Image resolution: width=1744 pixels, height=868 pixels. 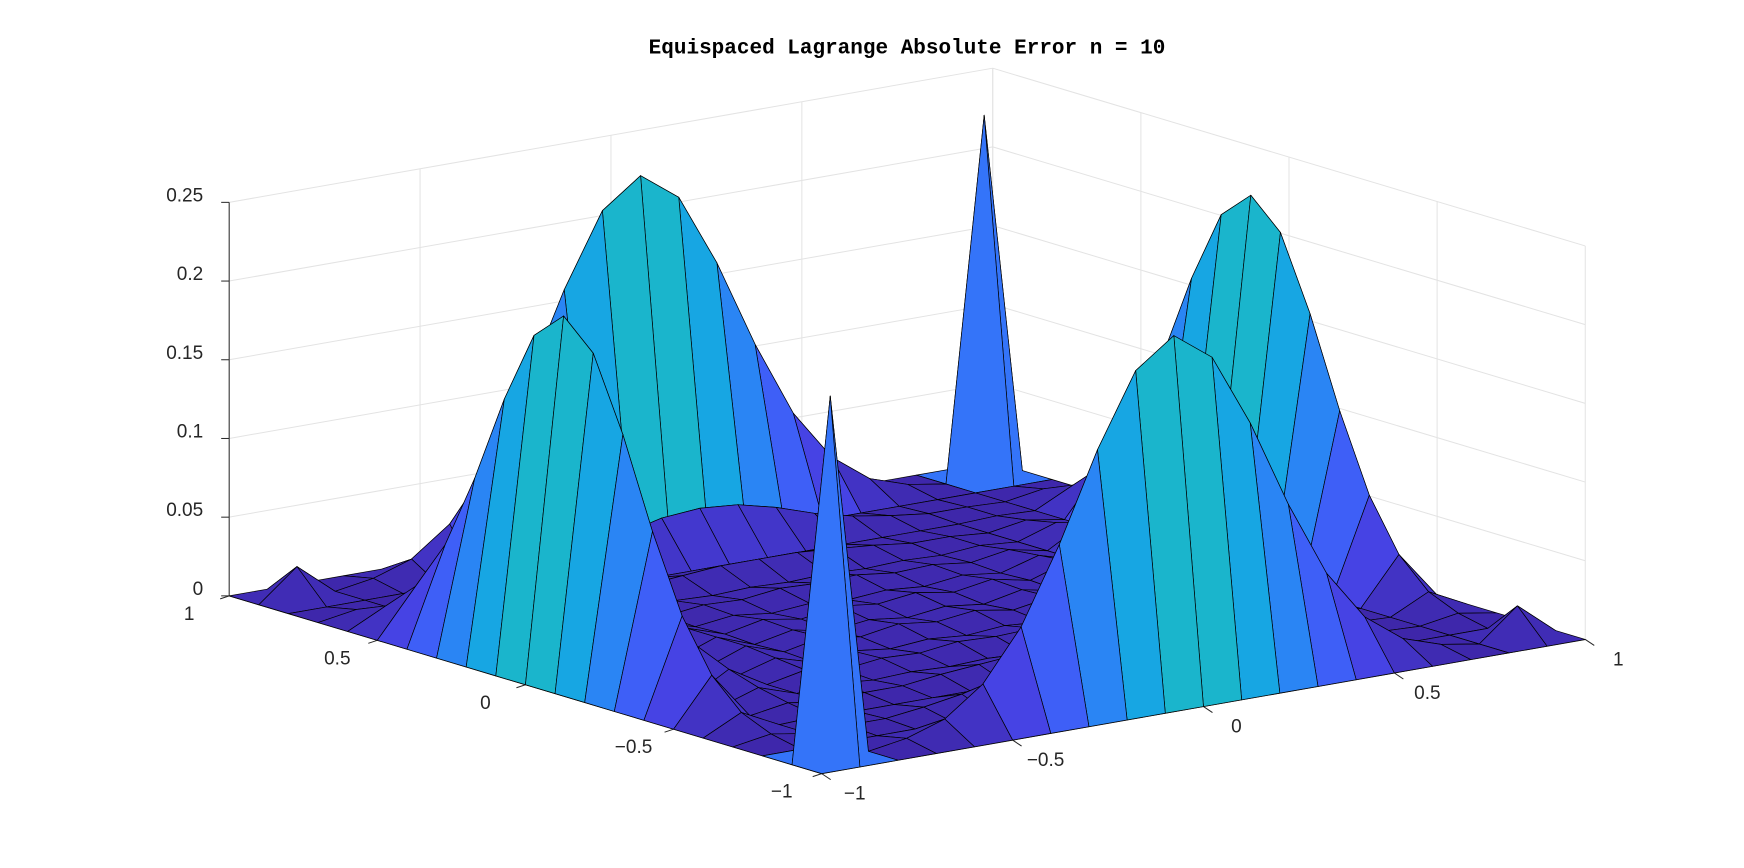 What do you see at coordinates (1046, 760) in the screenshot?
I see `x-tick-label: −0.5` at bounding box center [1046, 760].